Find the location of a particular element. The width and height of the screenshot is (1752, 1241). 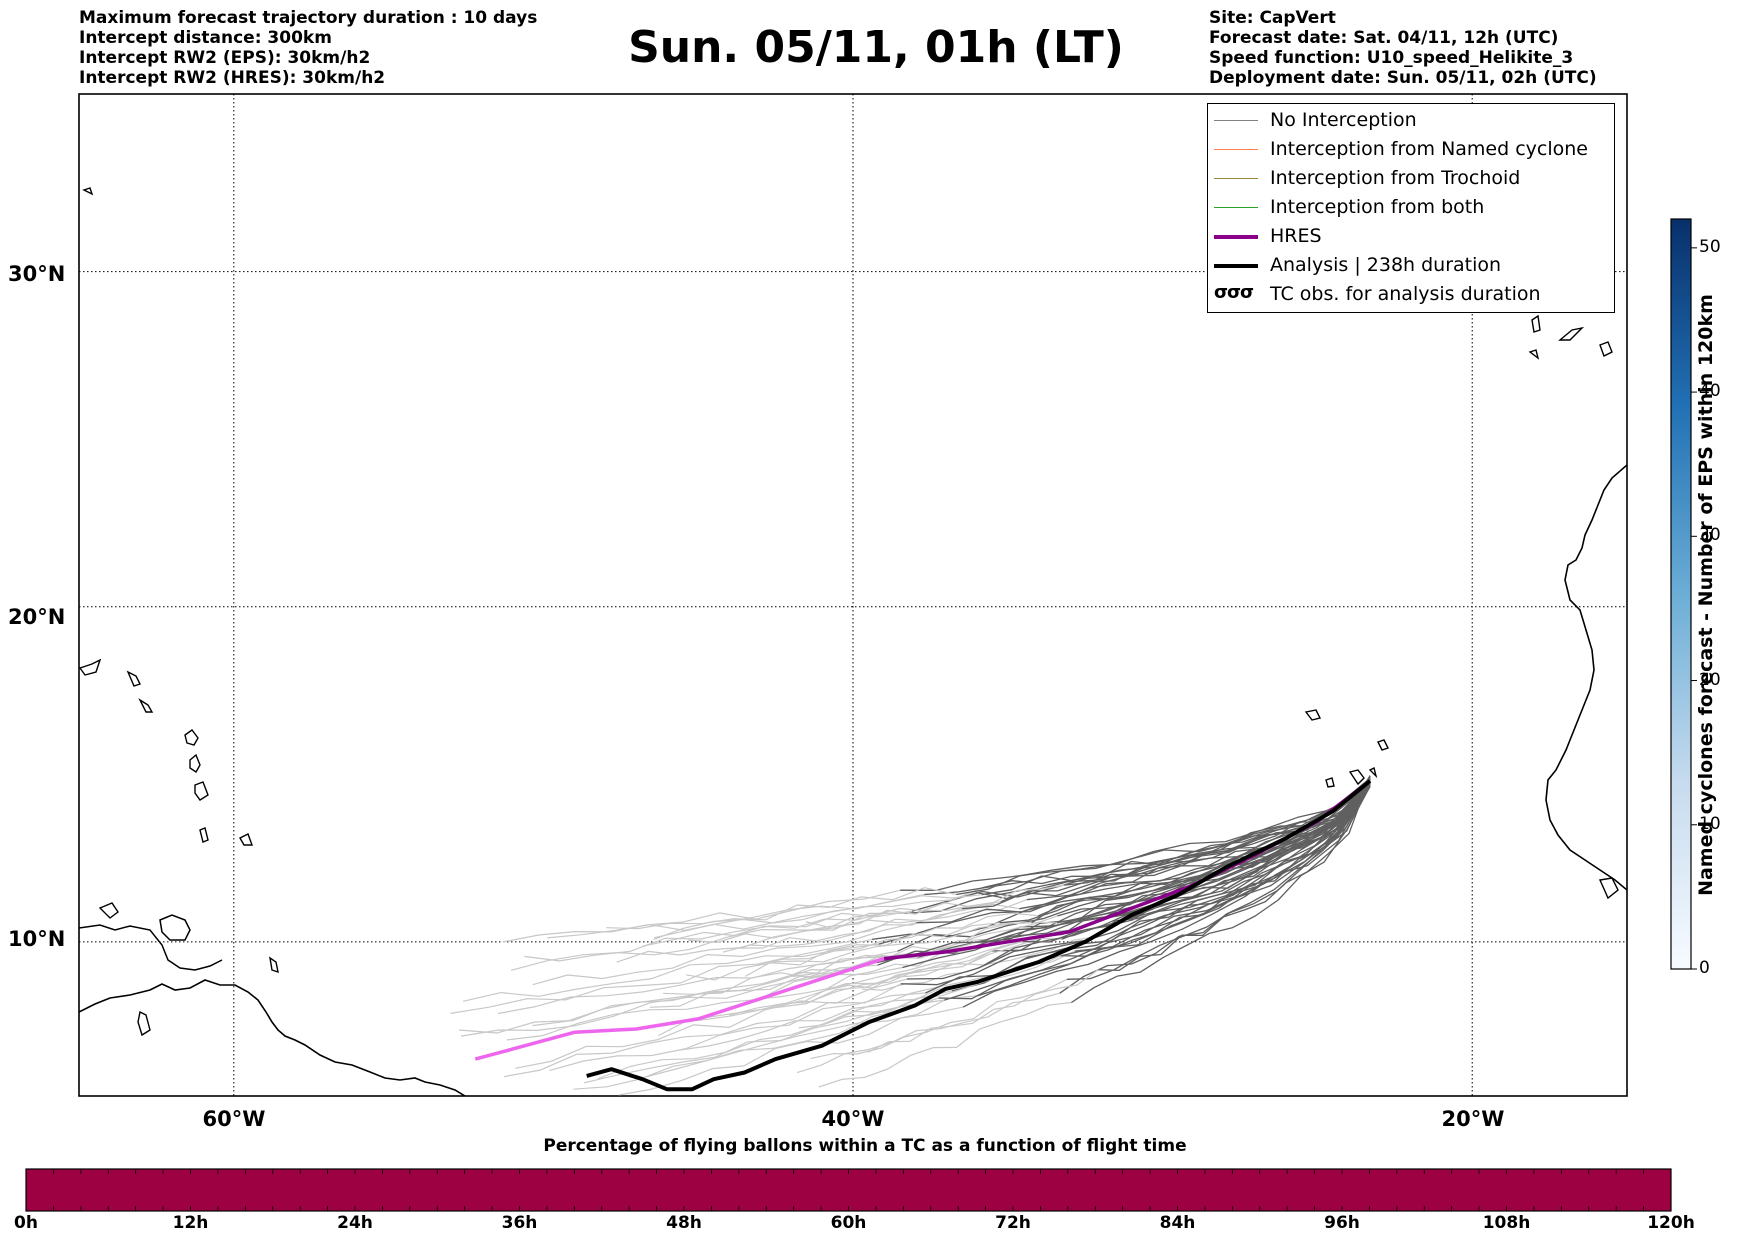

tc-percentage-tick-label: 60h is located at coordinates (848, 1223).